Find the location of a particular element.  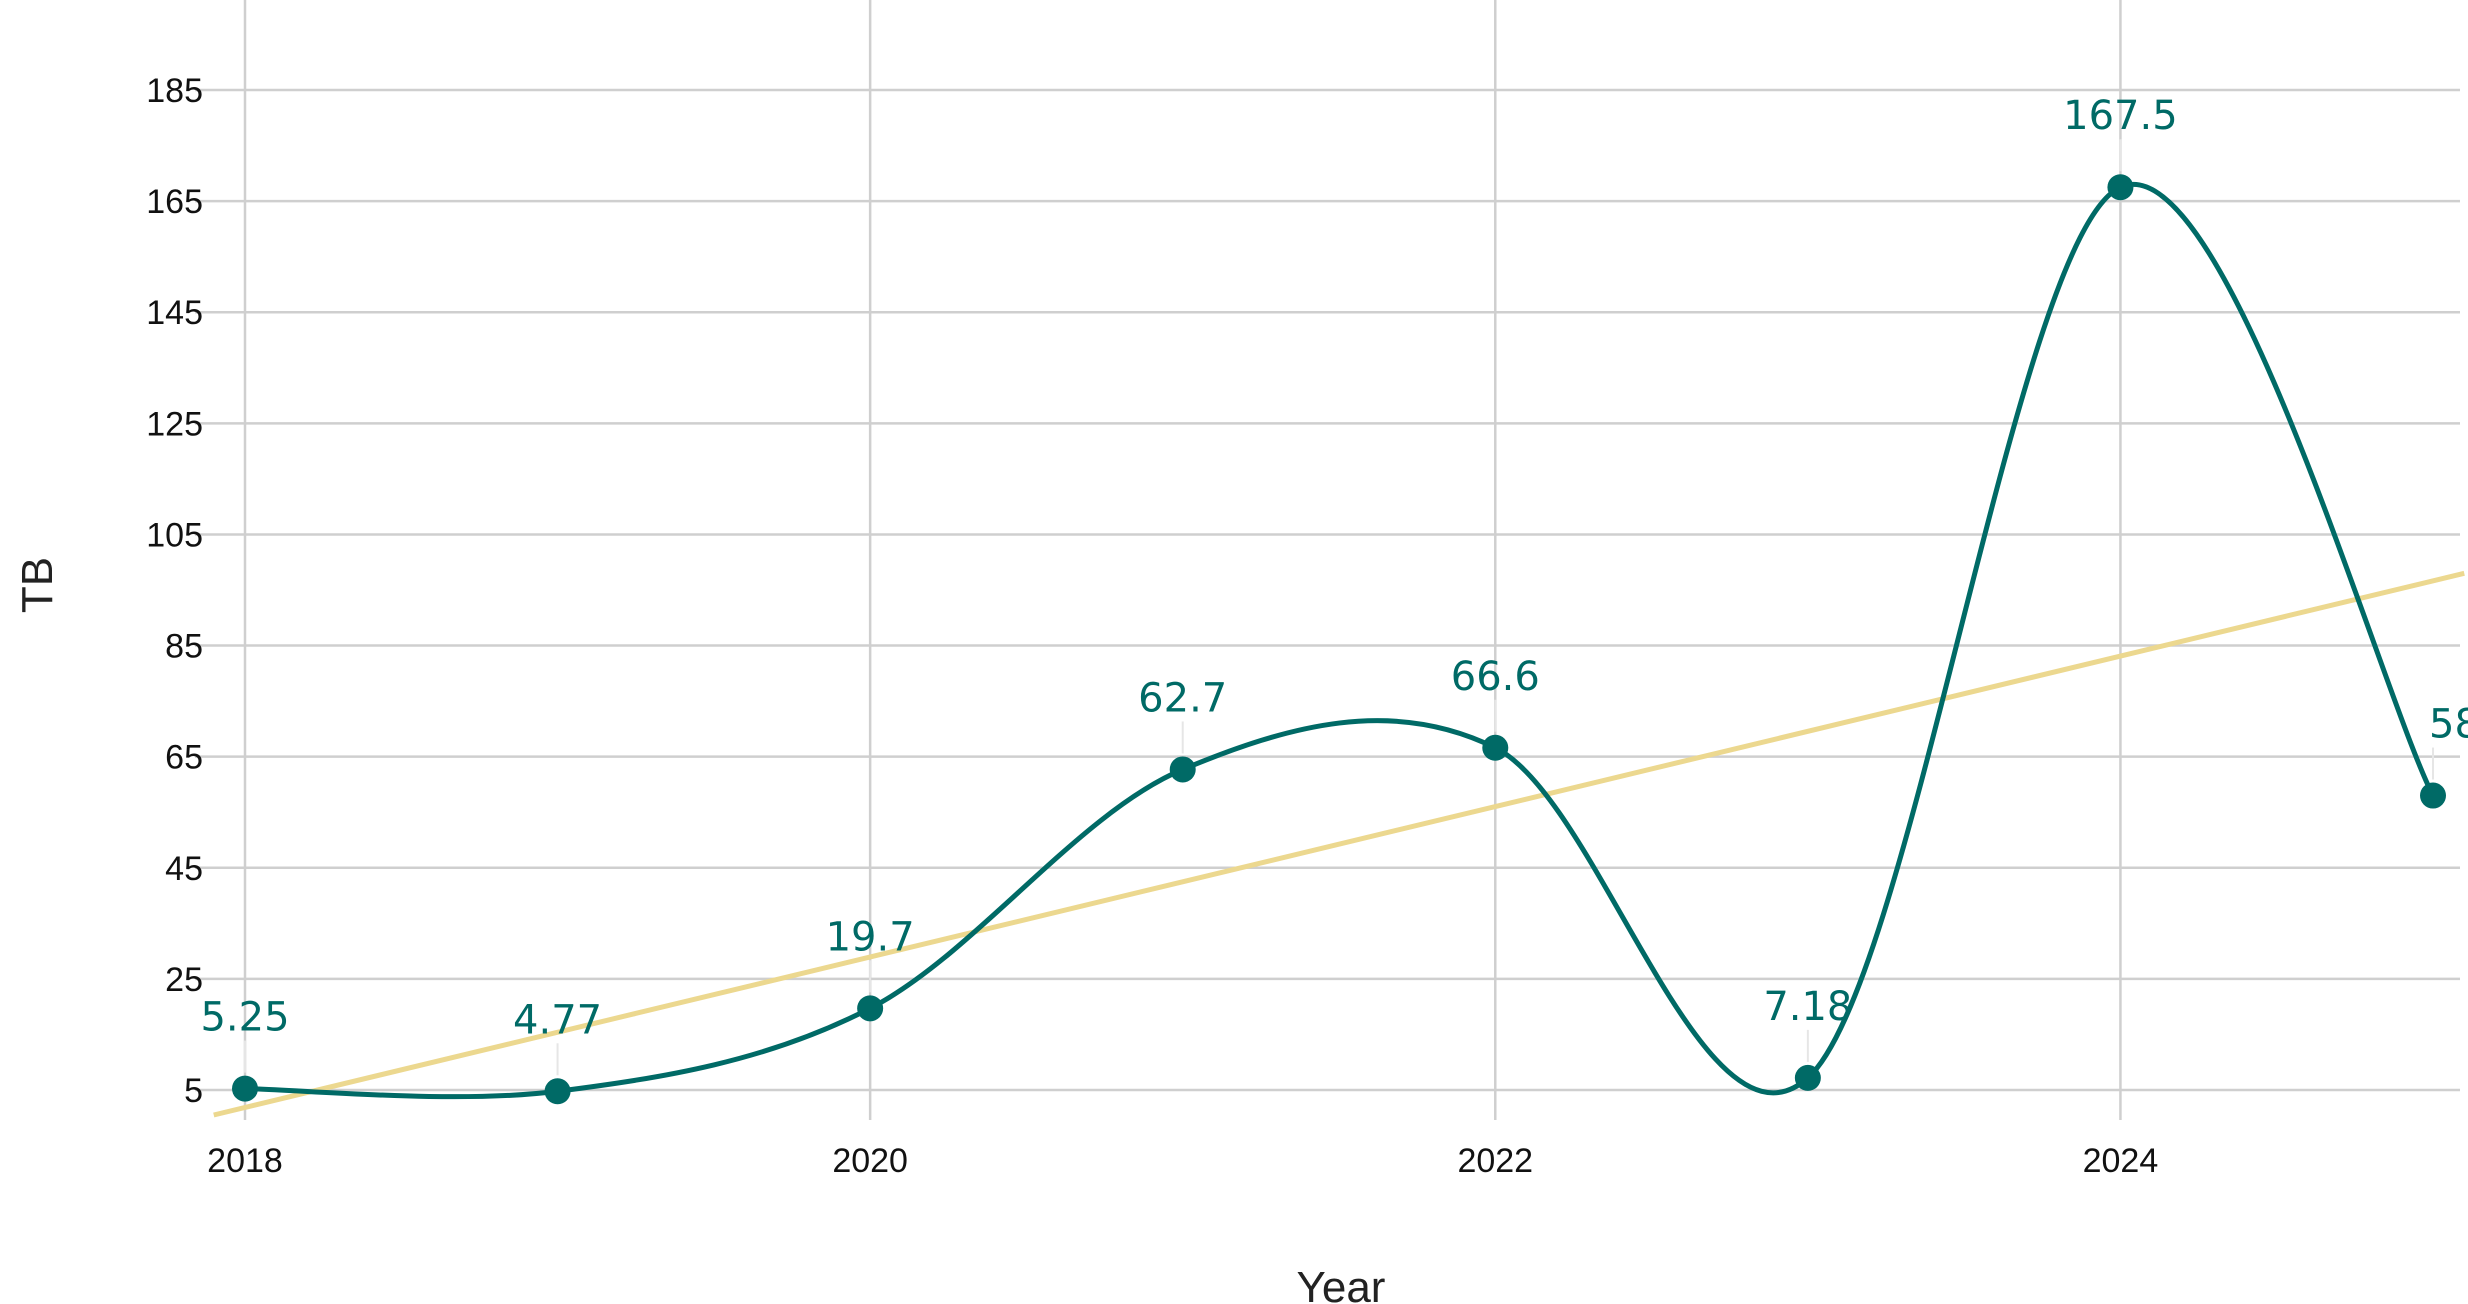

x-axis-title: Year is located at coordinates (1341, 1283).